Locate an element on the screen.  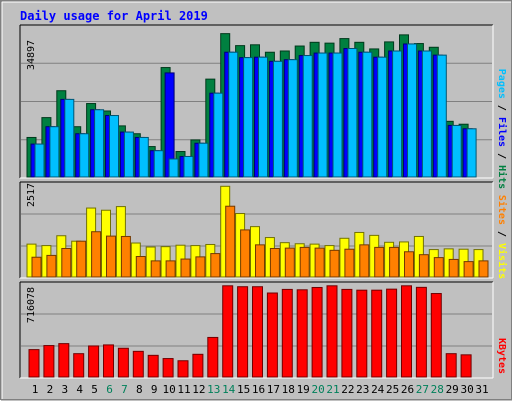
x-tick-label-27: 27 is located at coordinates (422, 389).